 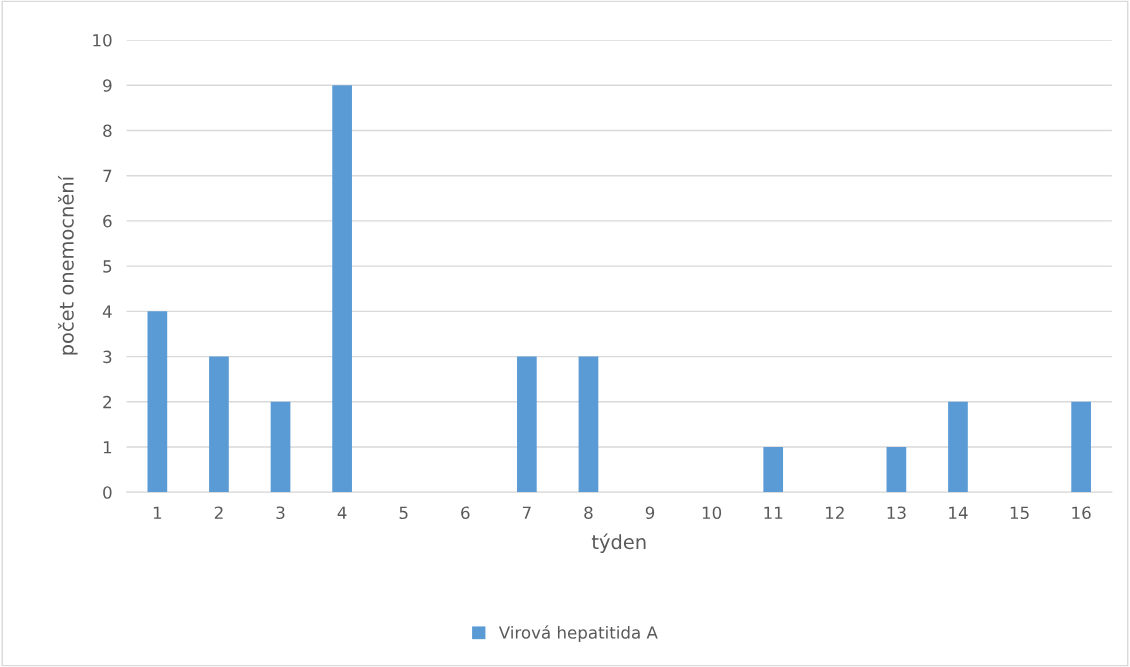 What do you see at coordinates (1081, 513) in the screenshot?
I see `x-tick-label: 16` at bounding box center [1081, 513].